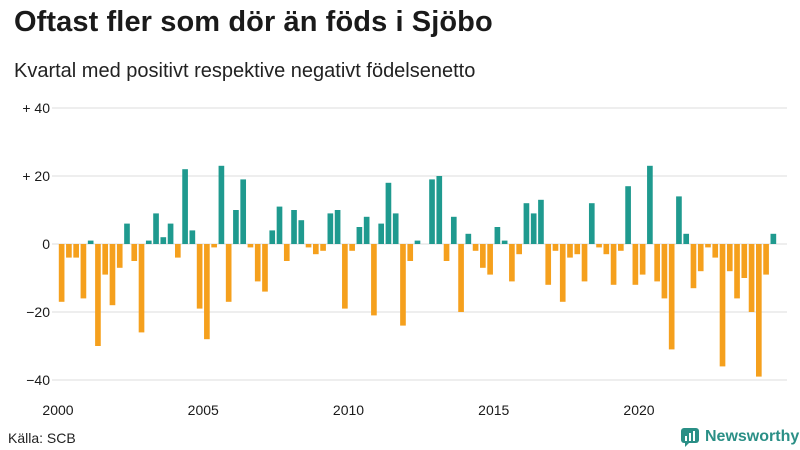  What do you see at coordinates (46, 244) in the screenshot?
I see `y-tick-label: 0` at bounding box center [46, 244].